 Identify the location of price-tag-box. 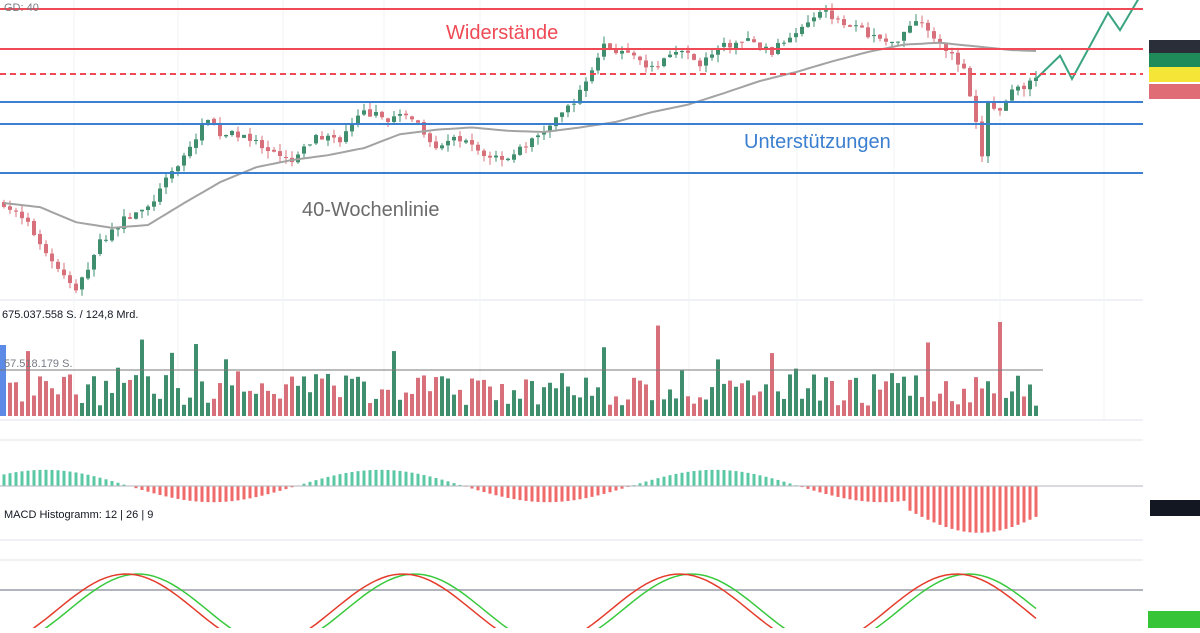
(1174, 74).